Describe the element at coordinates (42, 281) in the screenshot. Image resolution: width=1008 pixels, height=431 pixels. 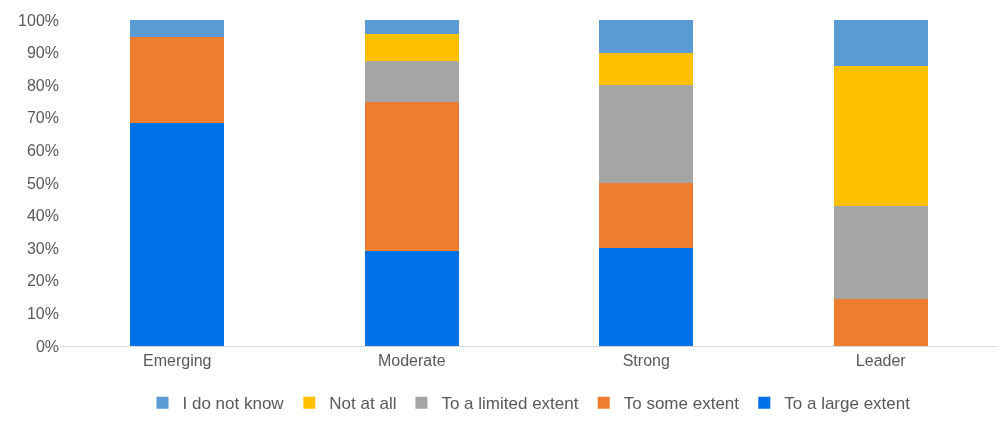
I see `y-tick-label: 20%` at that location.